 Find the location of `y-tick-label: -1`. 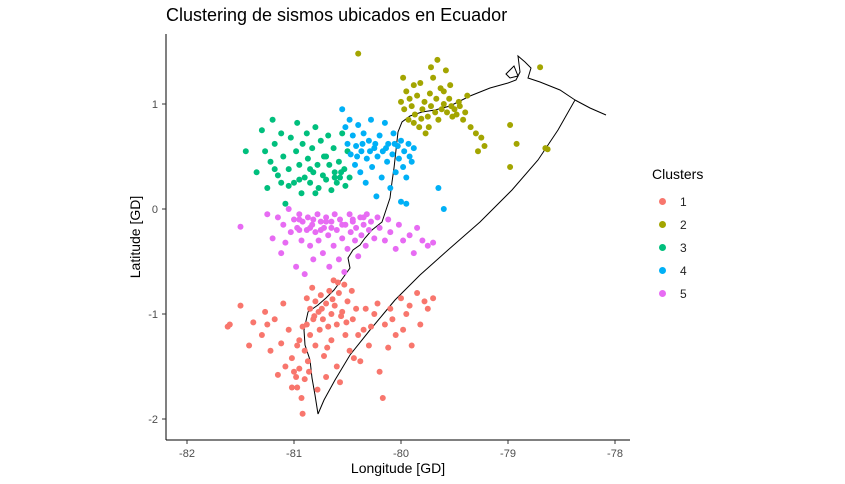

y-tick-label: -1 is located at coordinates (153, 315).